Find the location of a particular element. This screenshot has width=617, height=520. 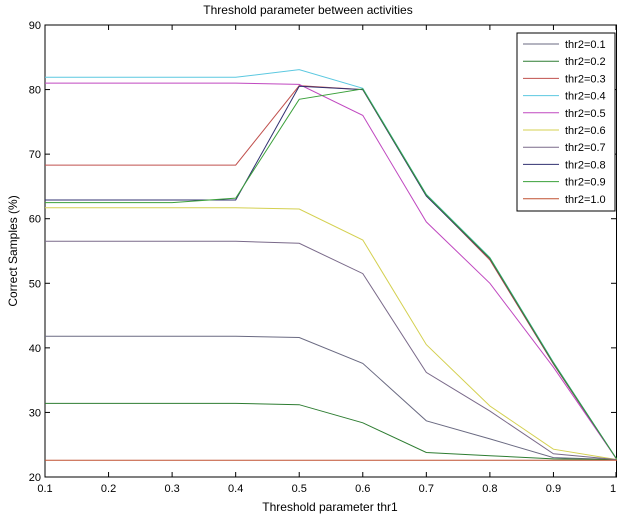

y-tick-label: 50 is located at coordinates (35, 284).